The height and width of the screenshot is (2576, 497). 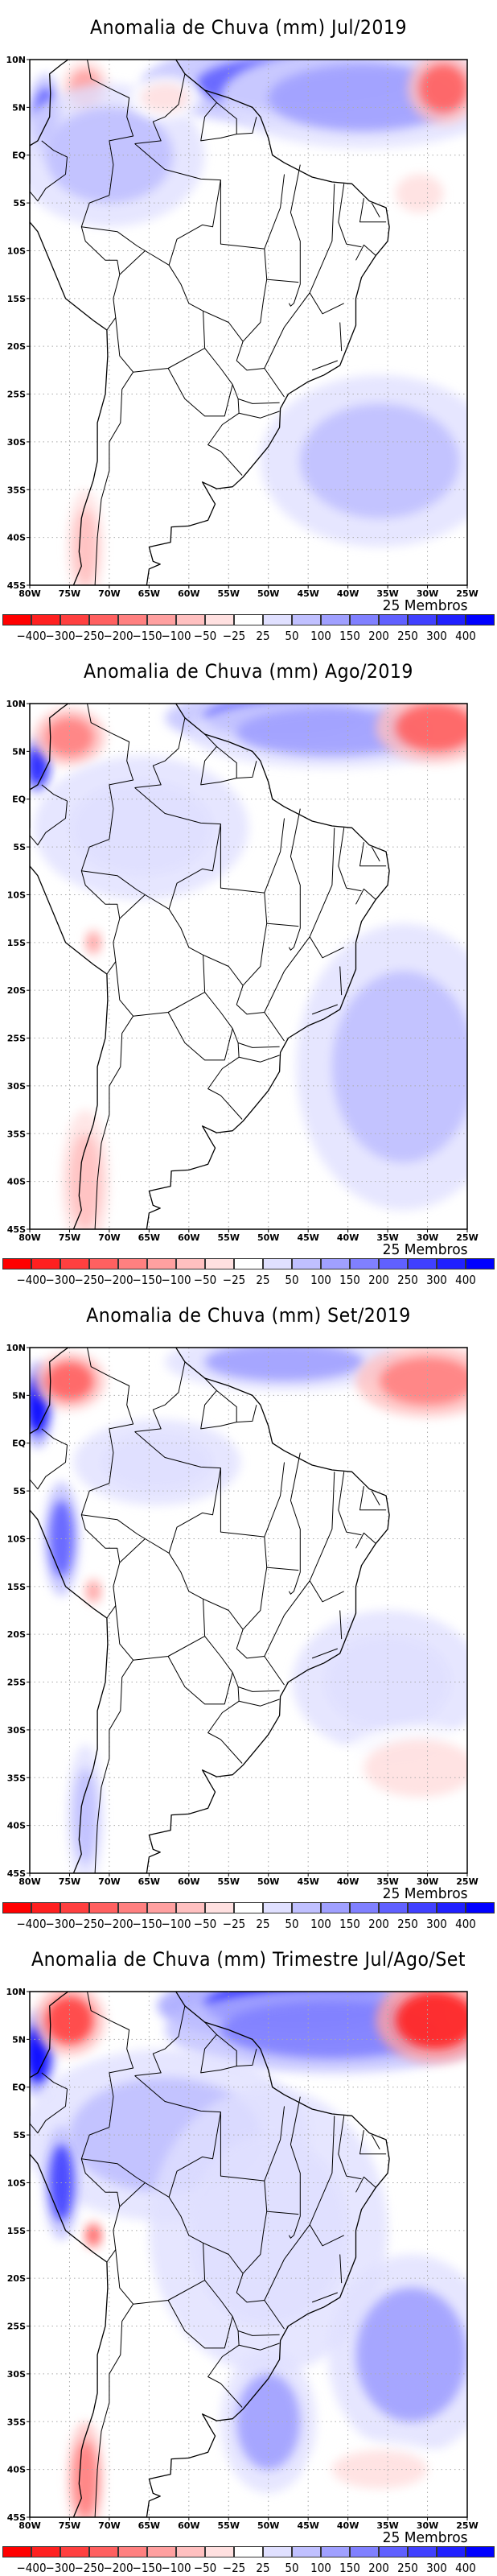 I want to click on colorbar-label: 400, so click(x=465, y=636).